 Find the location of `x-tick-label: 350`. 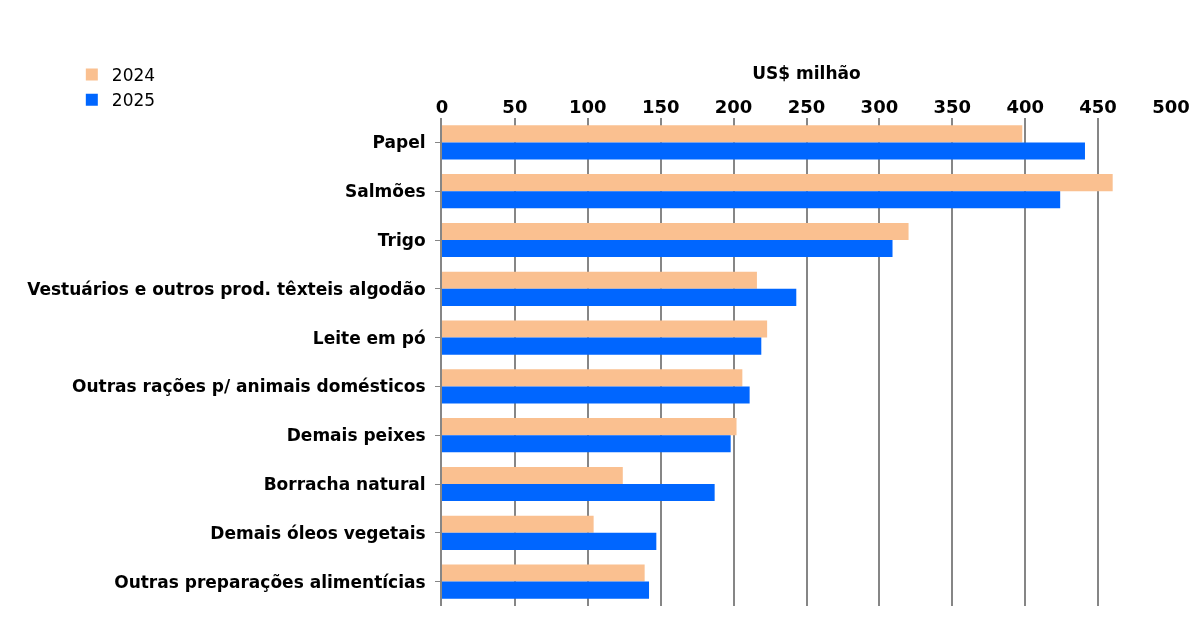

x-tick-label: 350 is located at coordinates (952, 107).